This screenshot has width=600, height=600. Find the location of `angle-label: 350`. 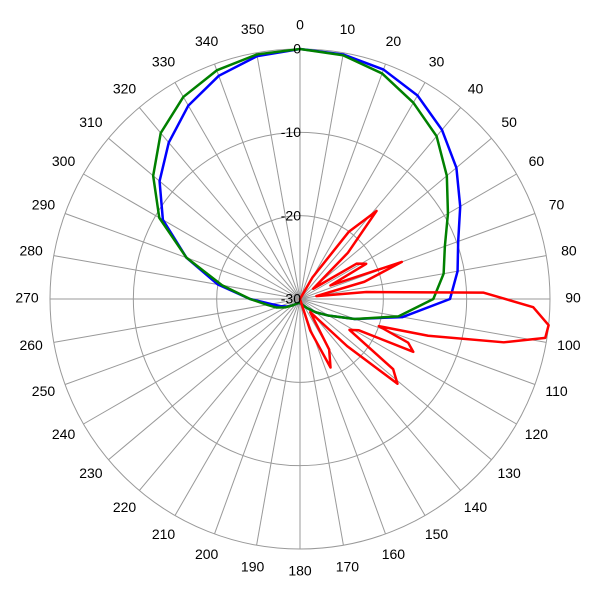

angle-label: 350 is located at coordinates (253, 29).